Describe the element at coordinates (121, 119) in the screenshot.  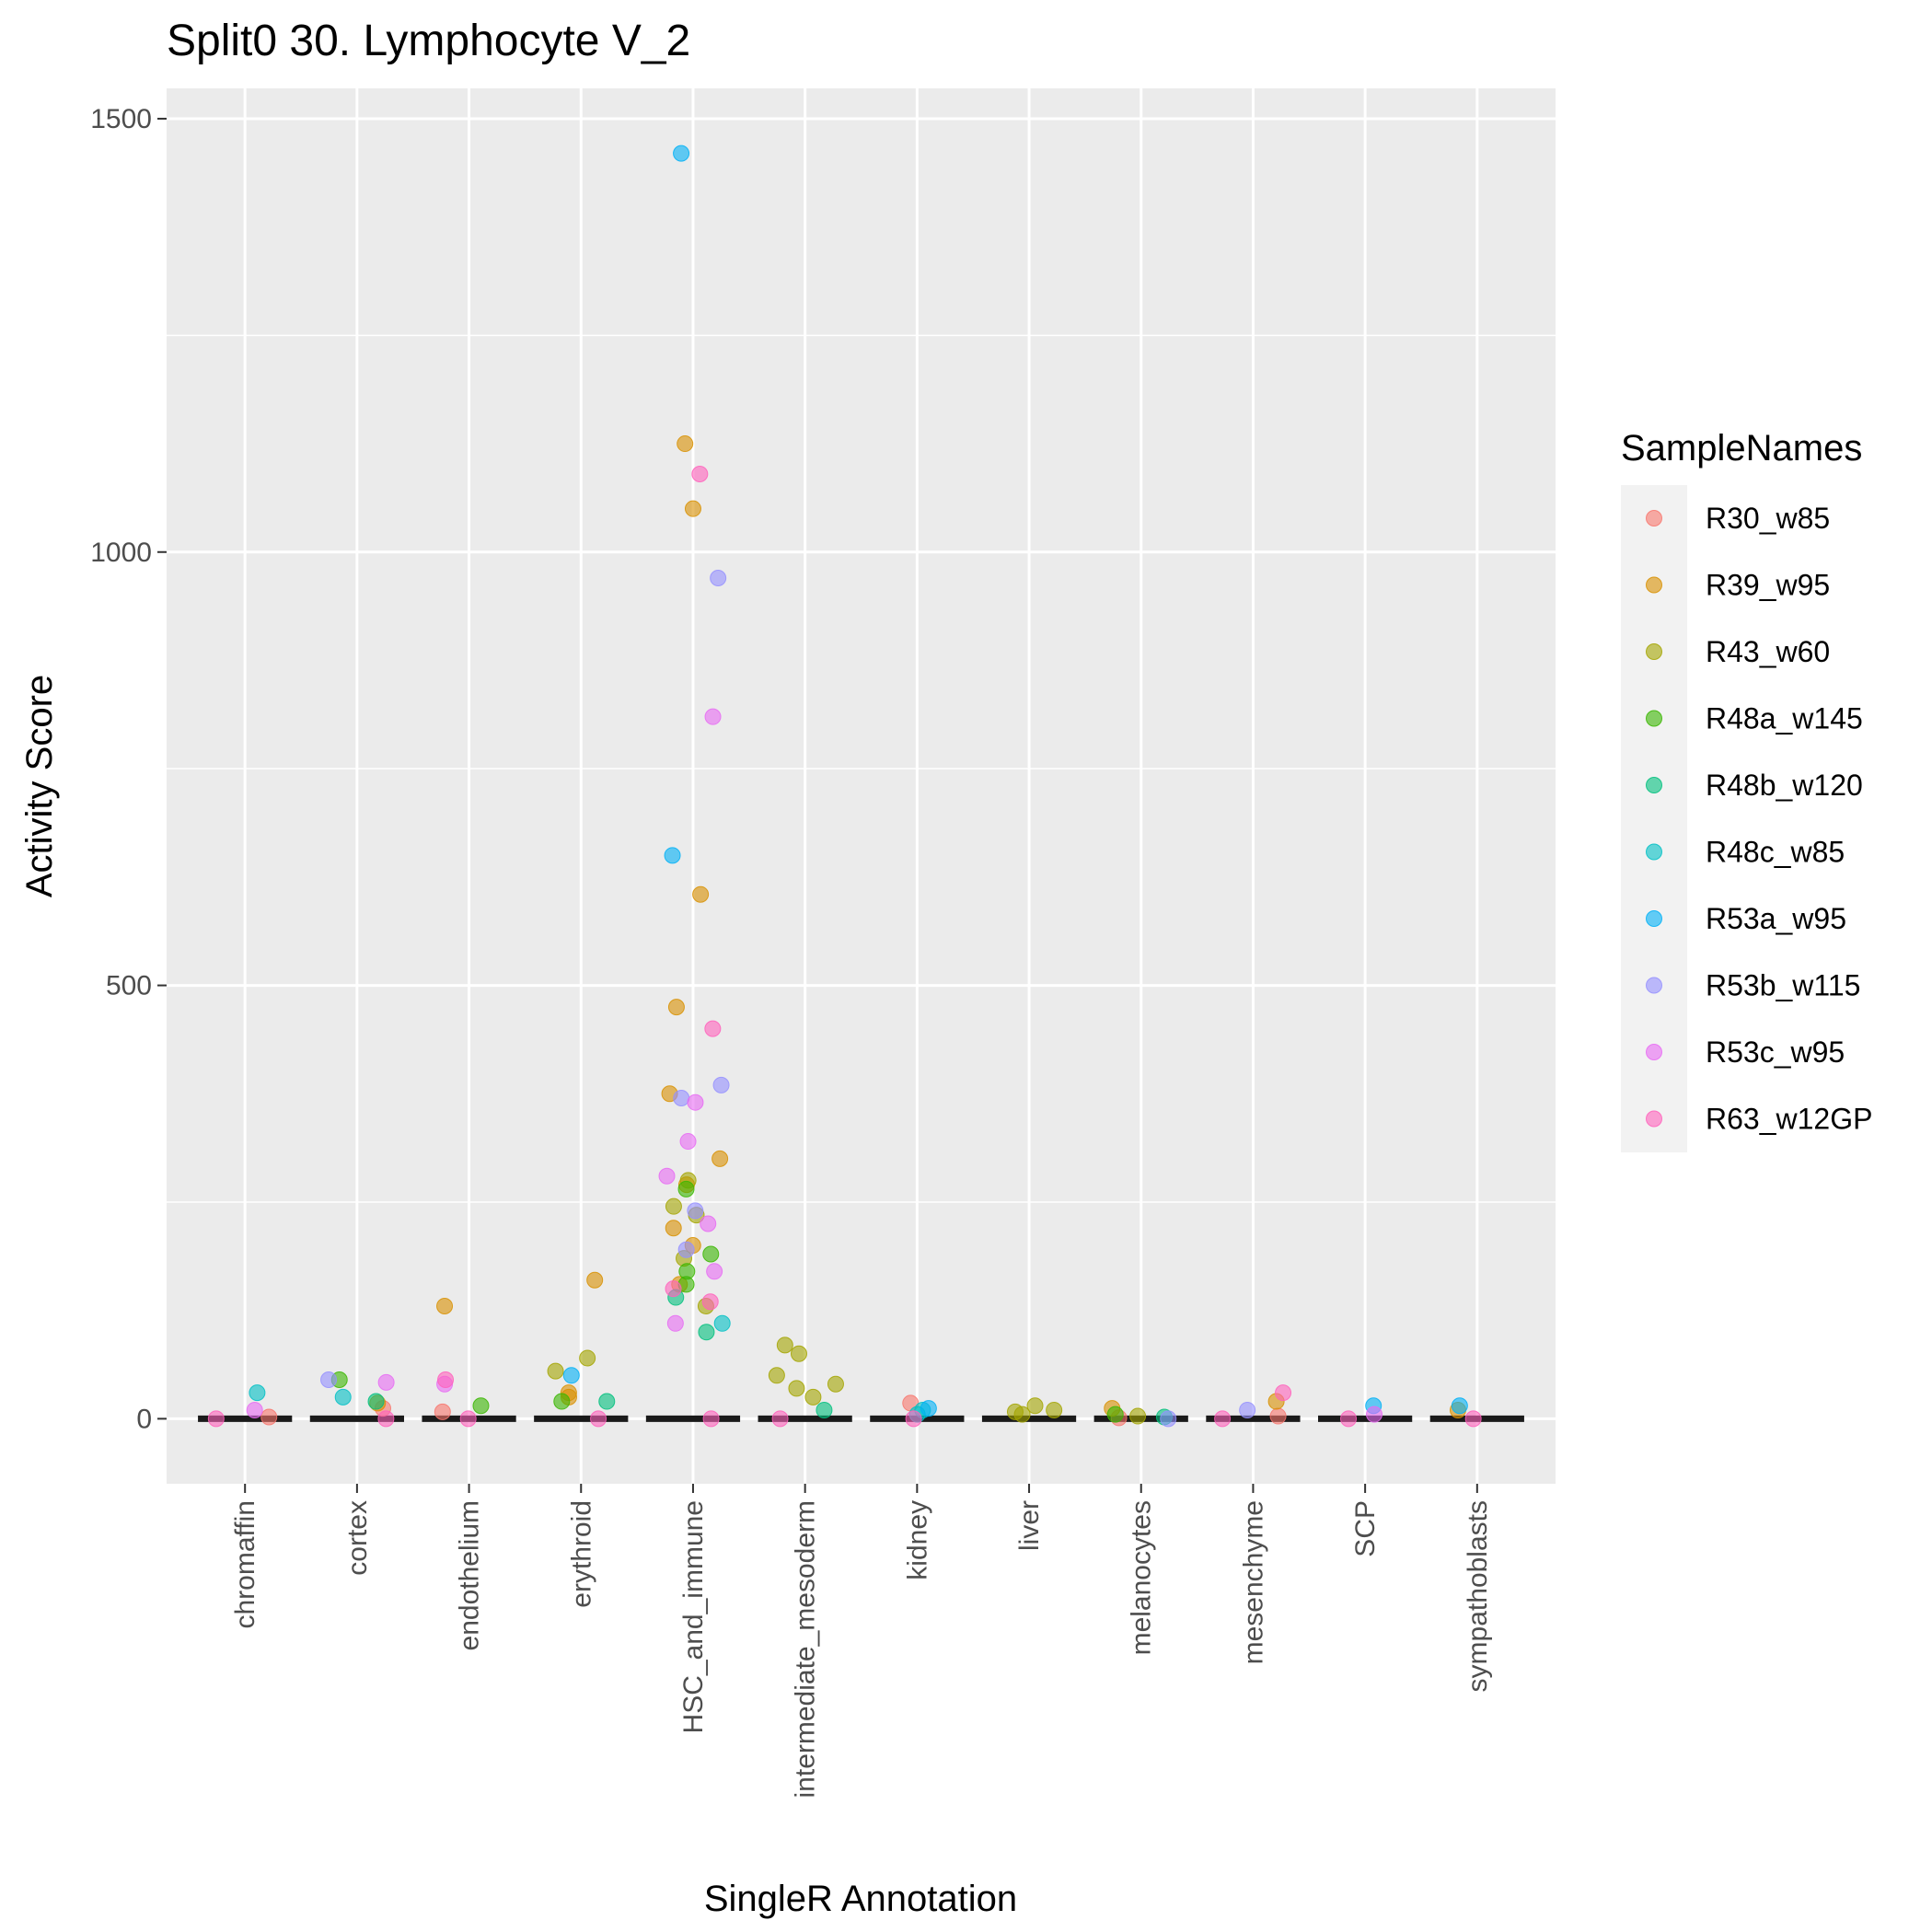
I see `y-tick-label: 1500` at that location.